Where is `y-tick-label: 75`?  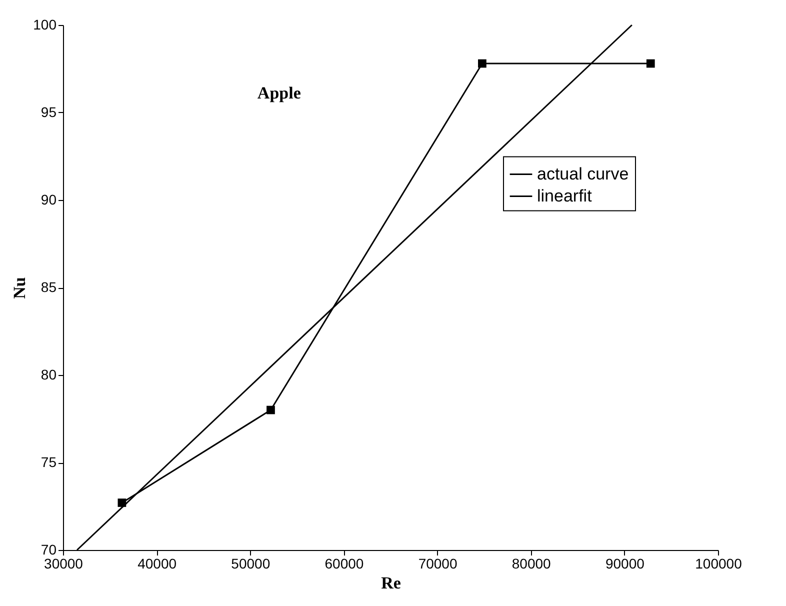
y-tick-label: 75 is located at coordinates (48, 462).